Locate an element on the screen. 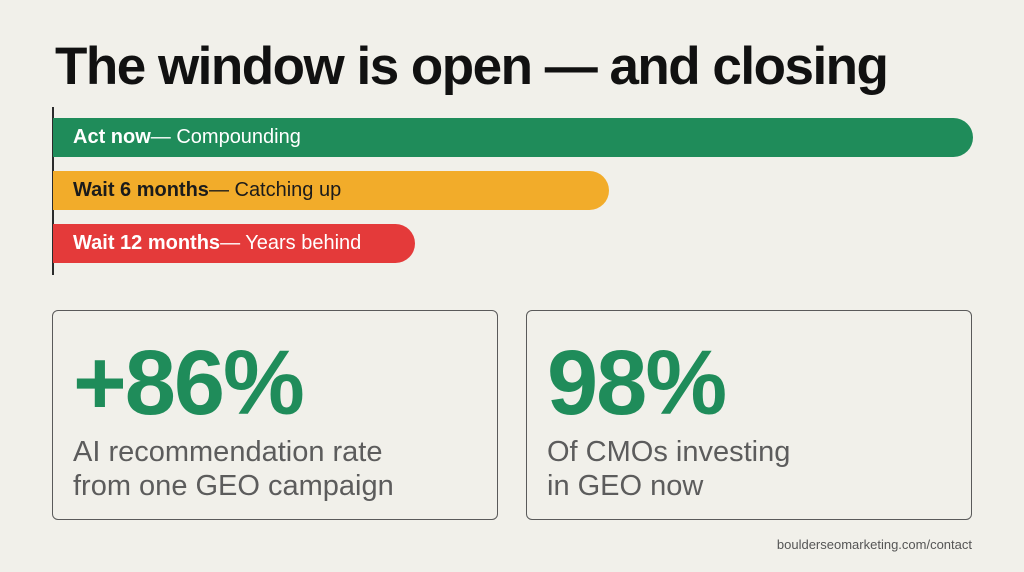 The image size is (1024, 572). stat-description-line: in GEO now is located at coordinates (625, 486).